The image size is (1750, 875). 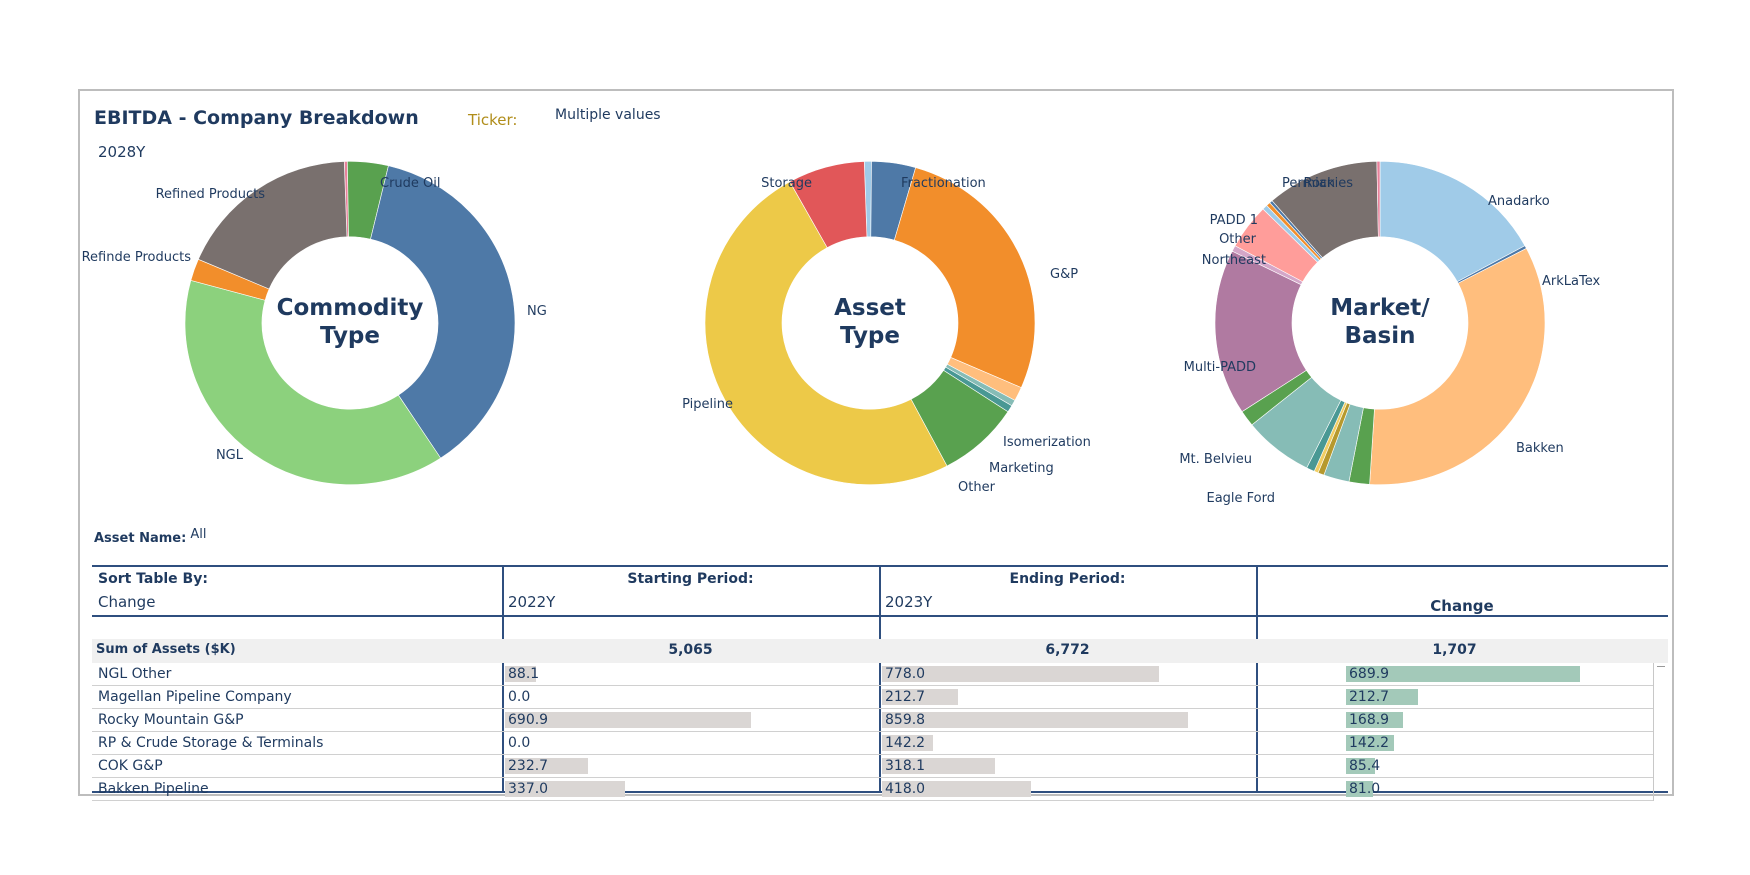 What do you see at coordinates (532, 602) in the screenshot?
I see `starting-period-value: 2022Y` at bounding box center [532, 602].